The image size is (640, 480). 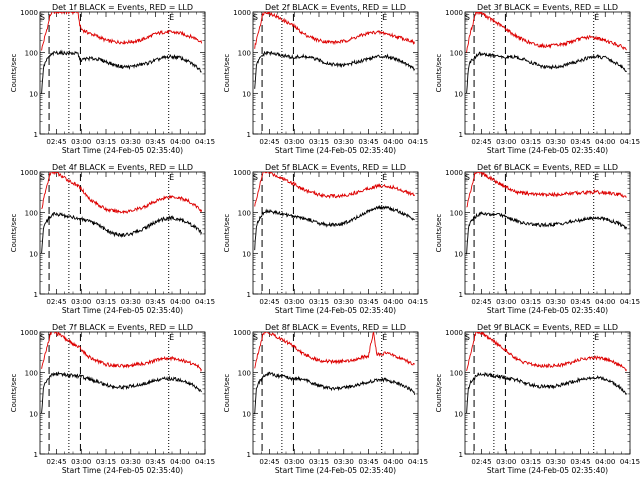 I want to click on chart-title: Det 3f BLACK = Events, RED = LLD, so click(x=547, y=7).